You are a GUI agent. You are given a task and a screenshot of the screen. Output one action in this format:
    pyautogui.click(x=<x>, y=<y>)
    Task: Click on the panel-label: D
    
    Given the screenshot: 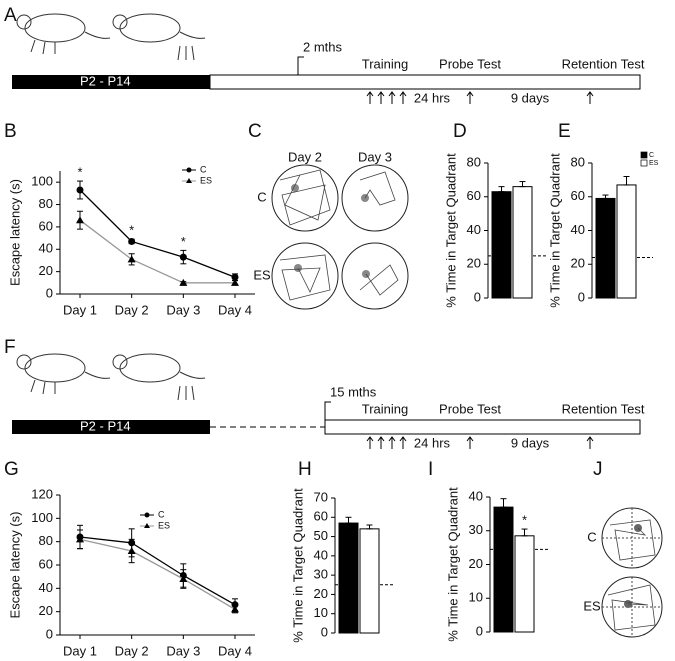 What is the action you would take?
    pyautogui.click(x=460, y=131)
    